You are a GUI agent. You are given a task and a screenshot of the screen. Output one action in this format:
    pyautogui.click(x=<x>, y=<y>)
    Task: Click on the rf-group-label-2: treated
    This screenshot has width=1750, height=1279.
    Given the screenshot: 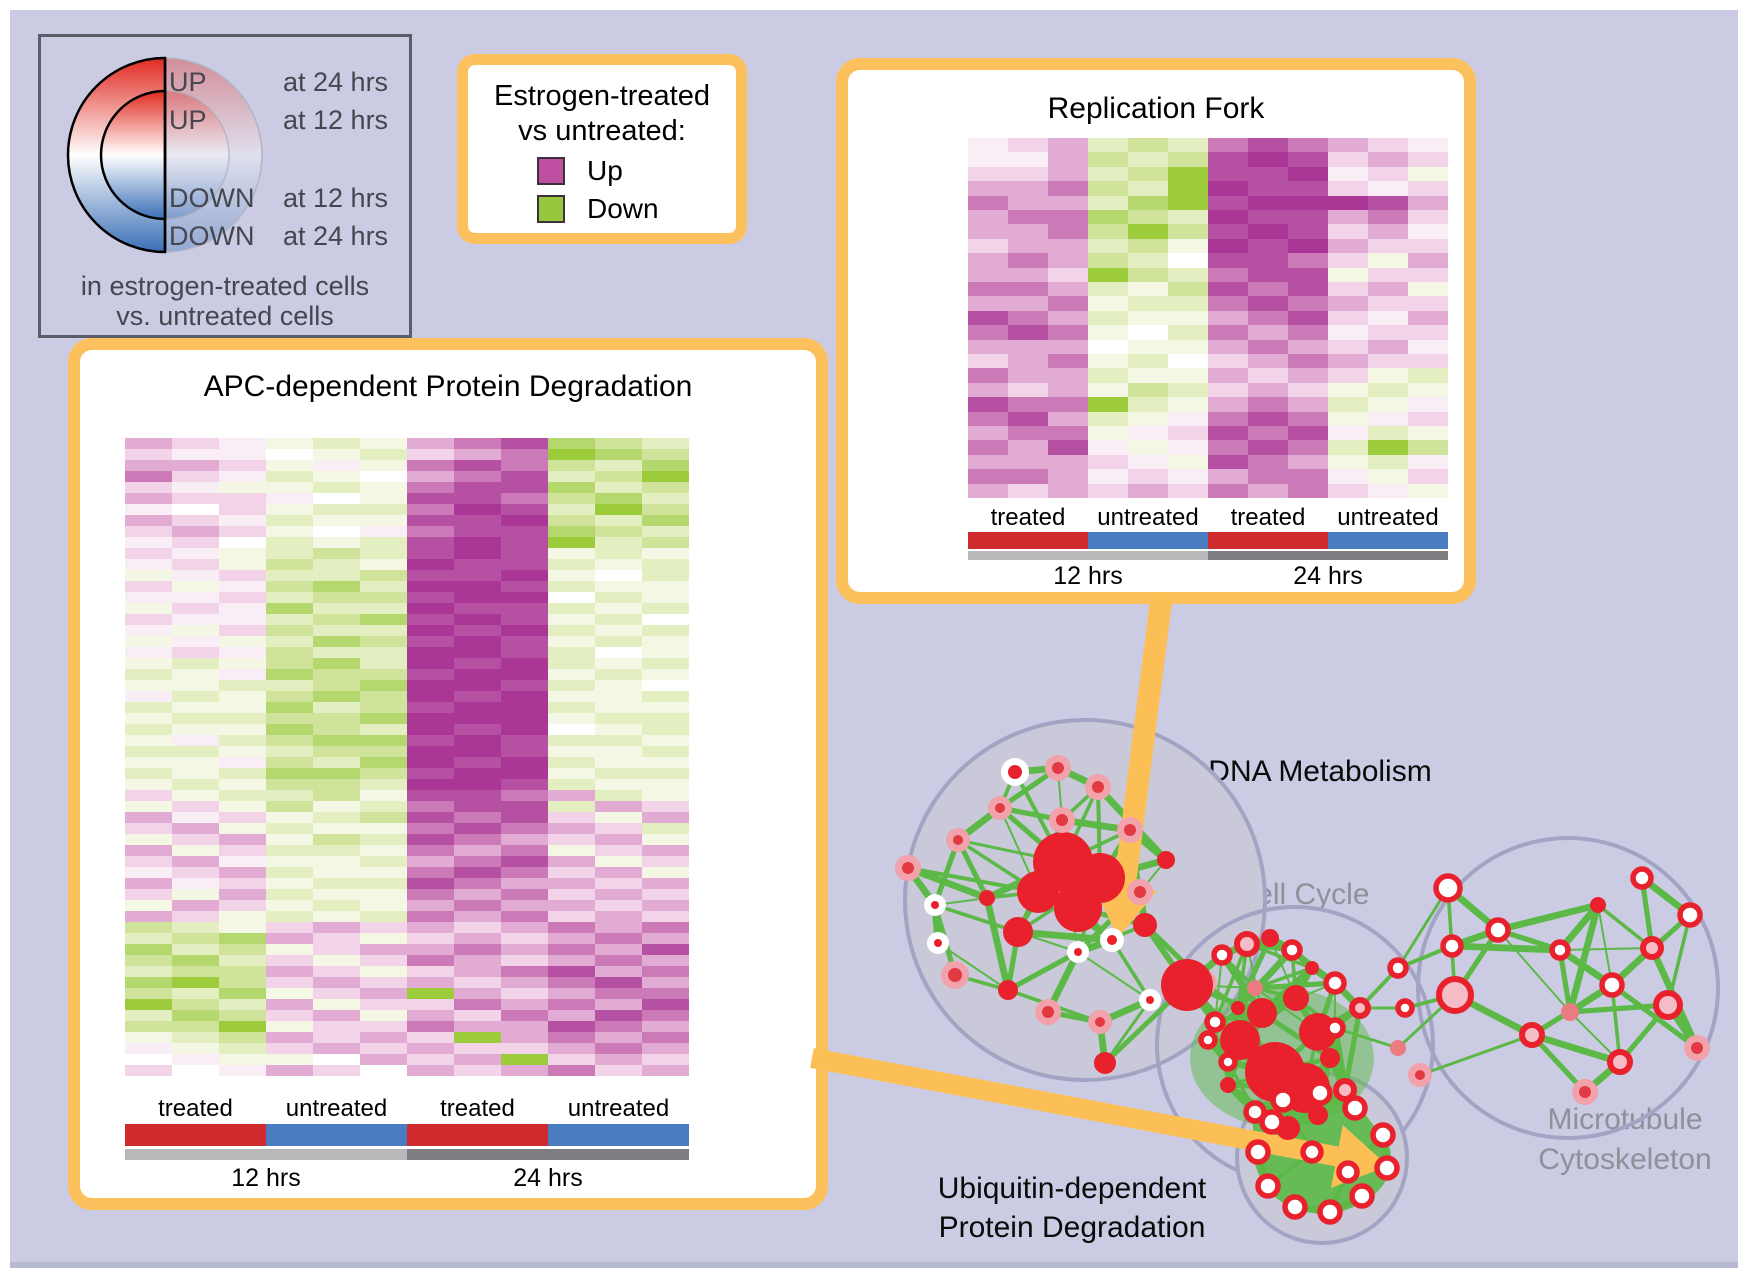 What is the action you would take?
    pyautogui.click(x=1268, y=517)
    